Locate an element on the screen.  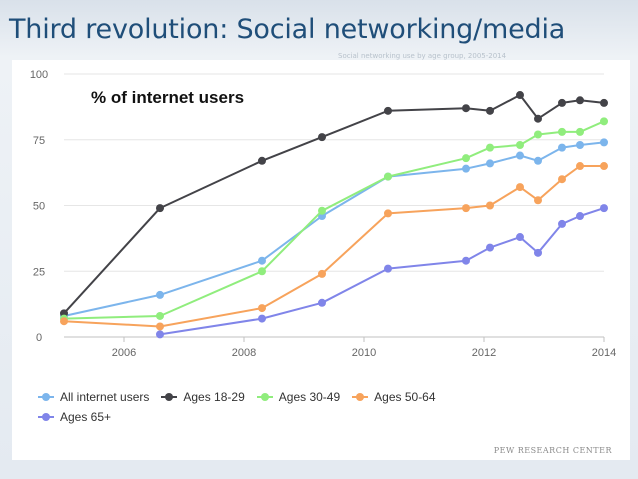
legend-item-all-users: All internet users is located at coordinates (93, 397).